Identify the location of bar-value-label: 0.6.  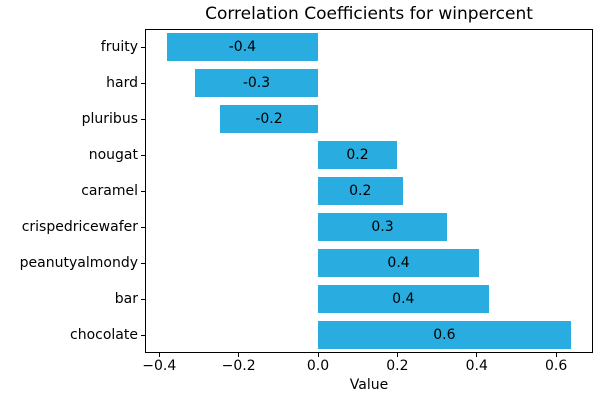
(444, 334).